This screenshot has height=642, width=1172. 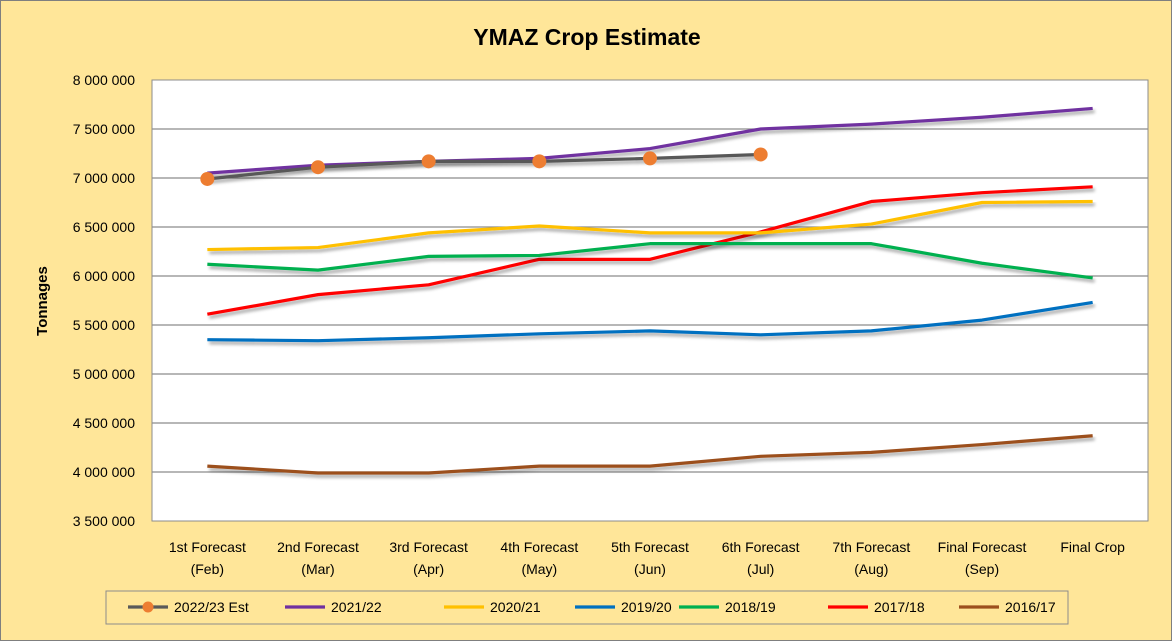 What do you see at coordinates (104, 178) in the screenshot?
I see `y-tick-label: 7 000 000` at bounding box center [104, 178].